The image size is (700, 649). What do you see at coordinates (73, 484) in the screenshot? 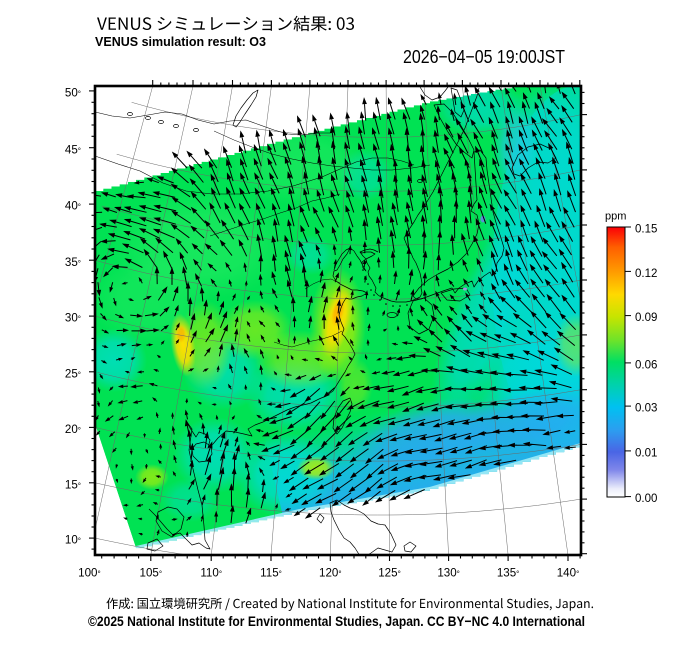
I see `svg-text: 15°` at bounding box center [73, 484].